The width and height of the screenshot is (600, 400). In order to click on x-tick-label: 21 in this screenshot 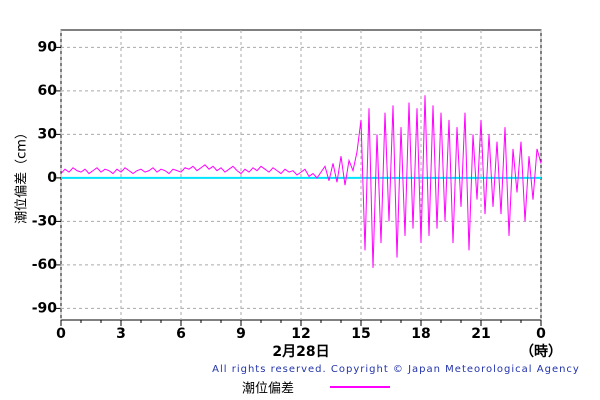, I will do `click(480, 334)`.